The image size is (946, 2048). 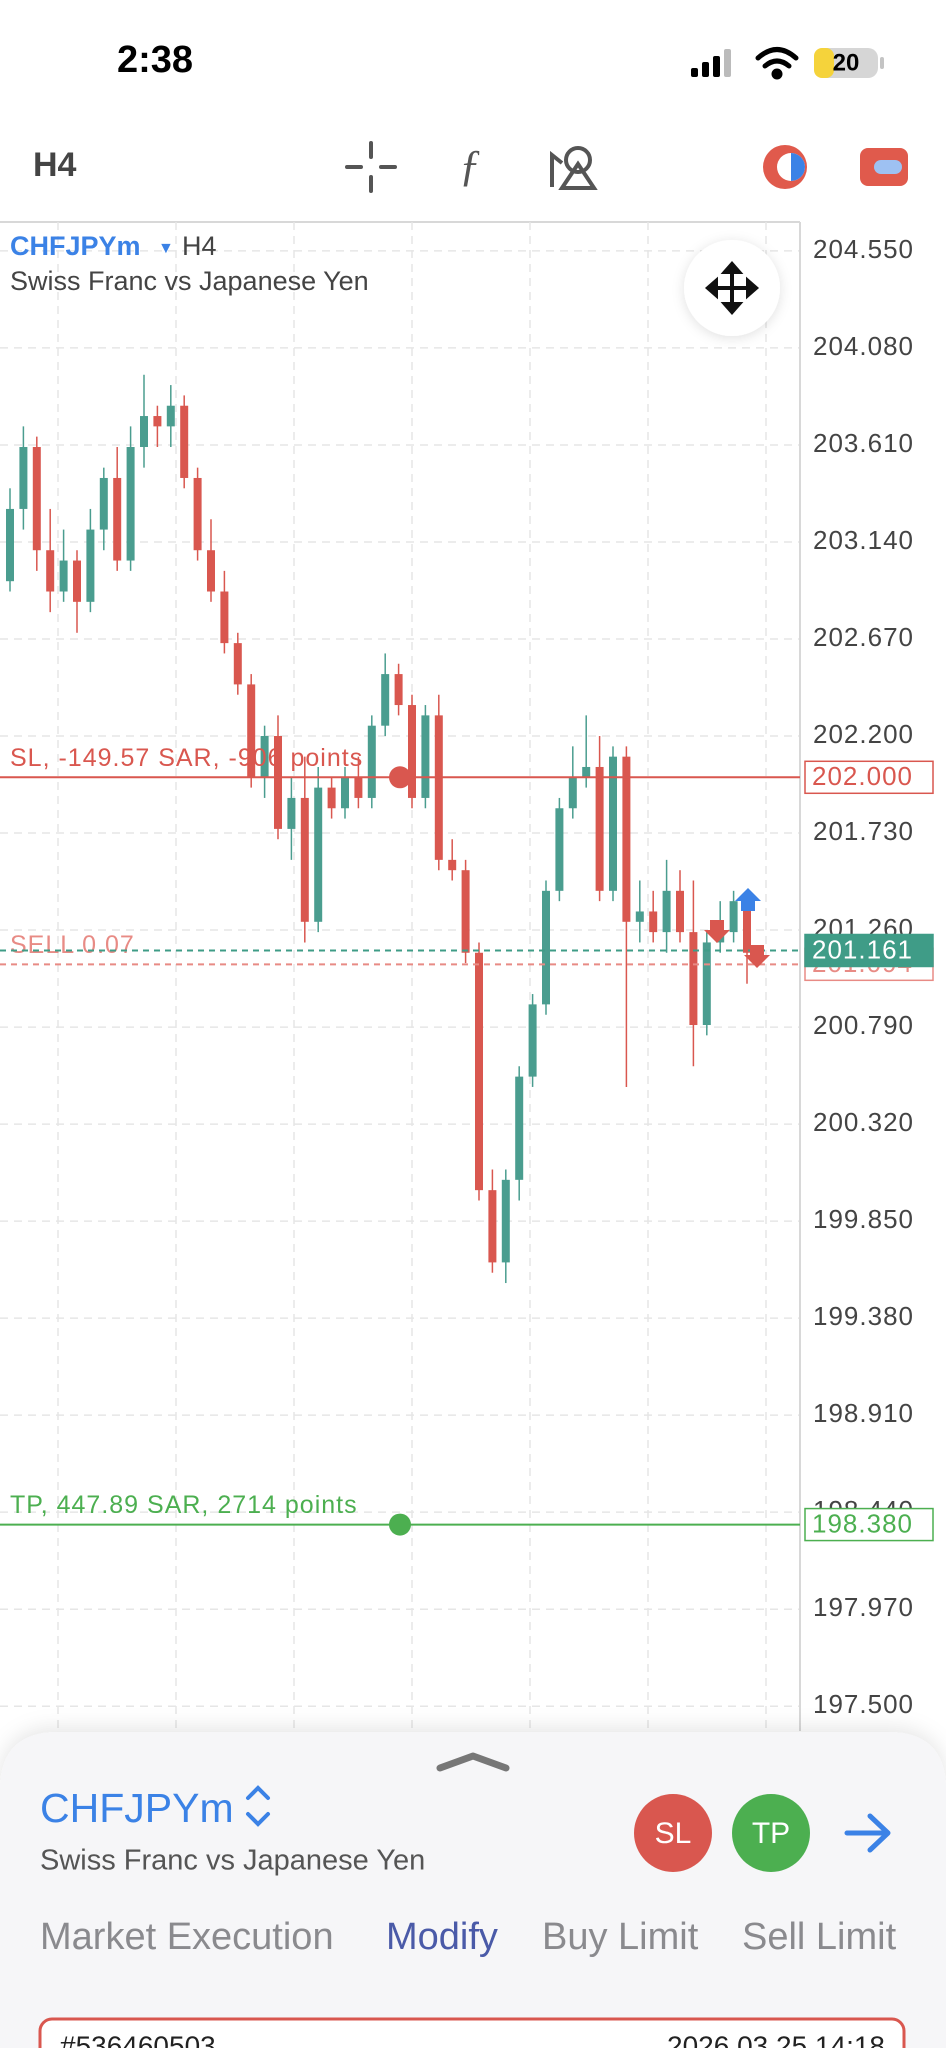 What do you see at coordinates (882, 63) in the screenshot?
I see `battery-tip` at bounding box center [882, 63].